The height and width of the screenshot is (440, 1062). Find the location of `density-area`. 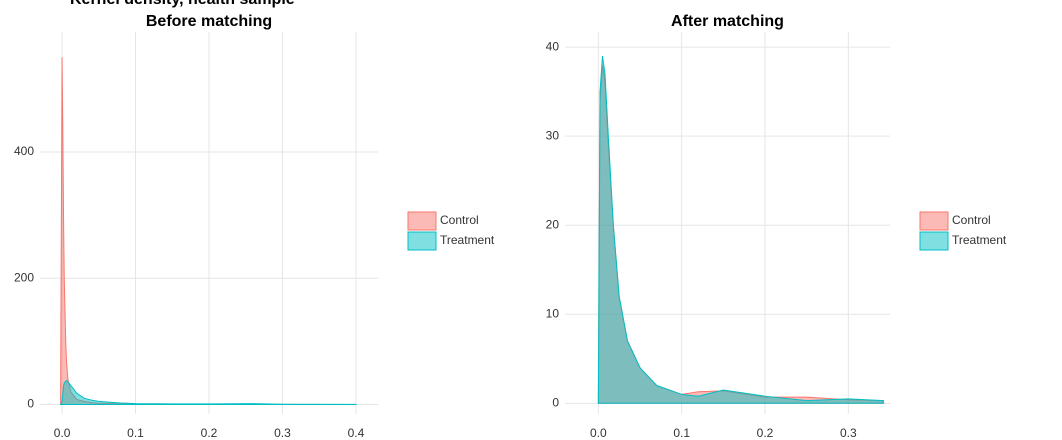

density-area is located at coordinates (208, 392).